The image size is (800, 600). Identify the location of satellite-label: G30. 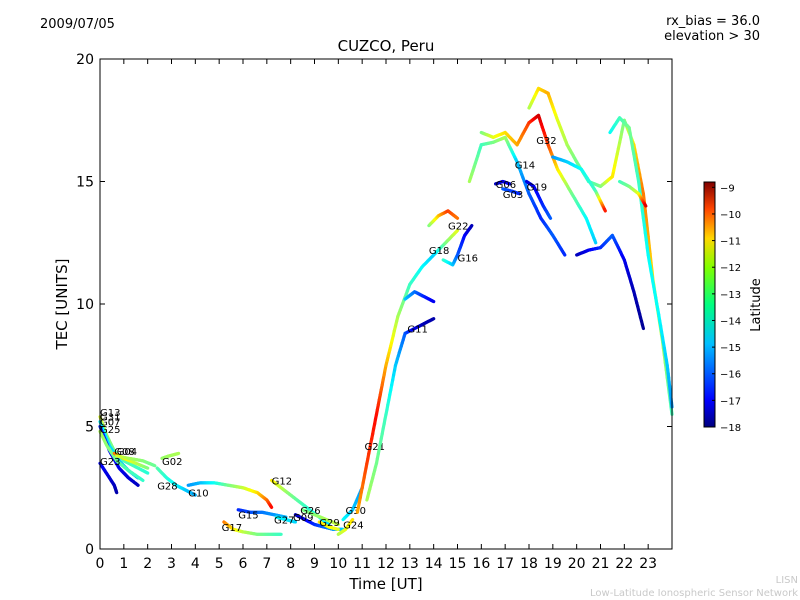
(356, 511).